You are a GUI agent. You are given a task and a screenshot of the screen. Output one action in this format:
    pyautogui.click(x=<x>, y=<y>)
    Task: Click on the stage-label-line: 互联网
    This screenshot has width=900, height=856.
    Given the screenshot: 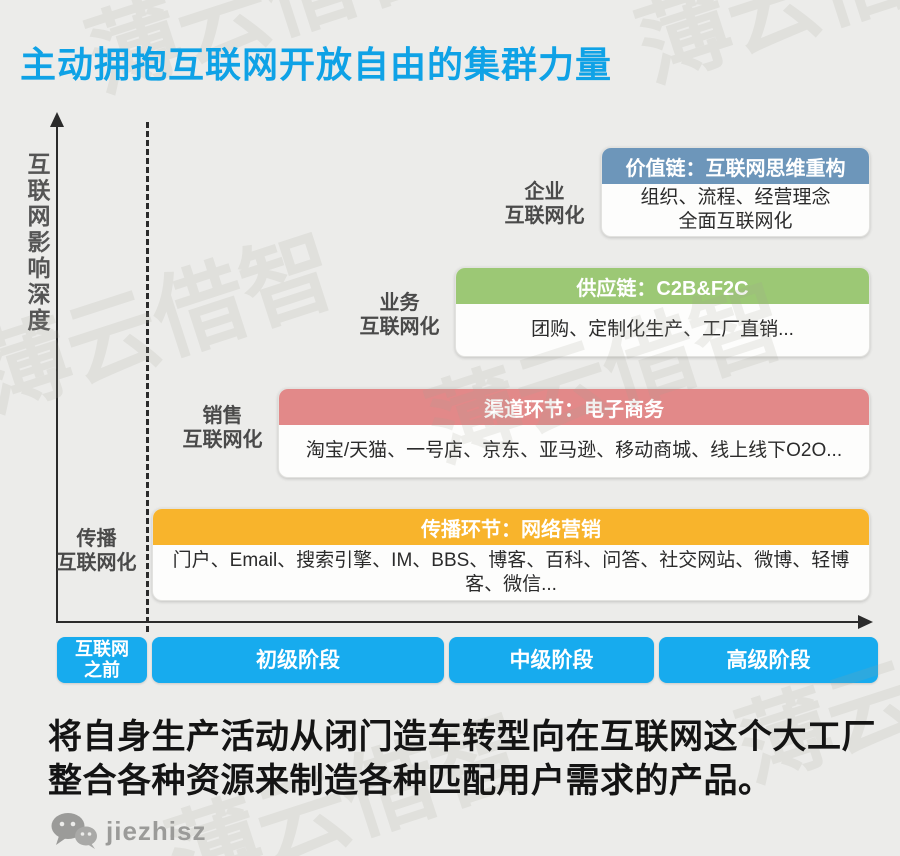 What is the action you would take?
    pyautogui.click(x=102, y=649)
    